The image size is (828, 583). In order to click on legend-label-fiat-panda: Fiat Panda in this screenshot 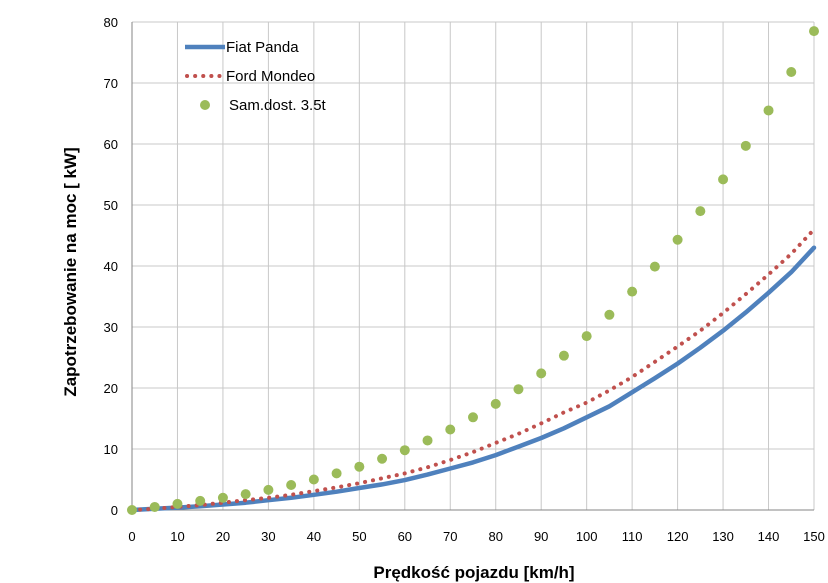, I will do `click(262, 47)`.